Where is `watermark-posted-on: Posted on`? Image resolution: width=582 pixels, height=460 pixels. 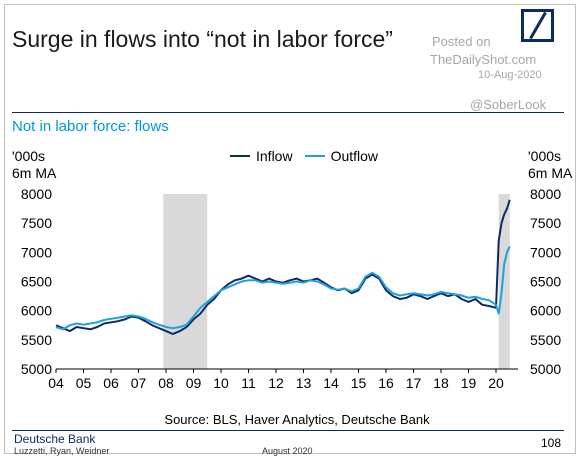 watermark-posted-on: Posted on is located at coordinates (461, 41).